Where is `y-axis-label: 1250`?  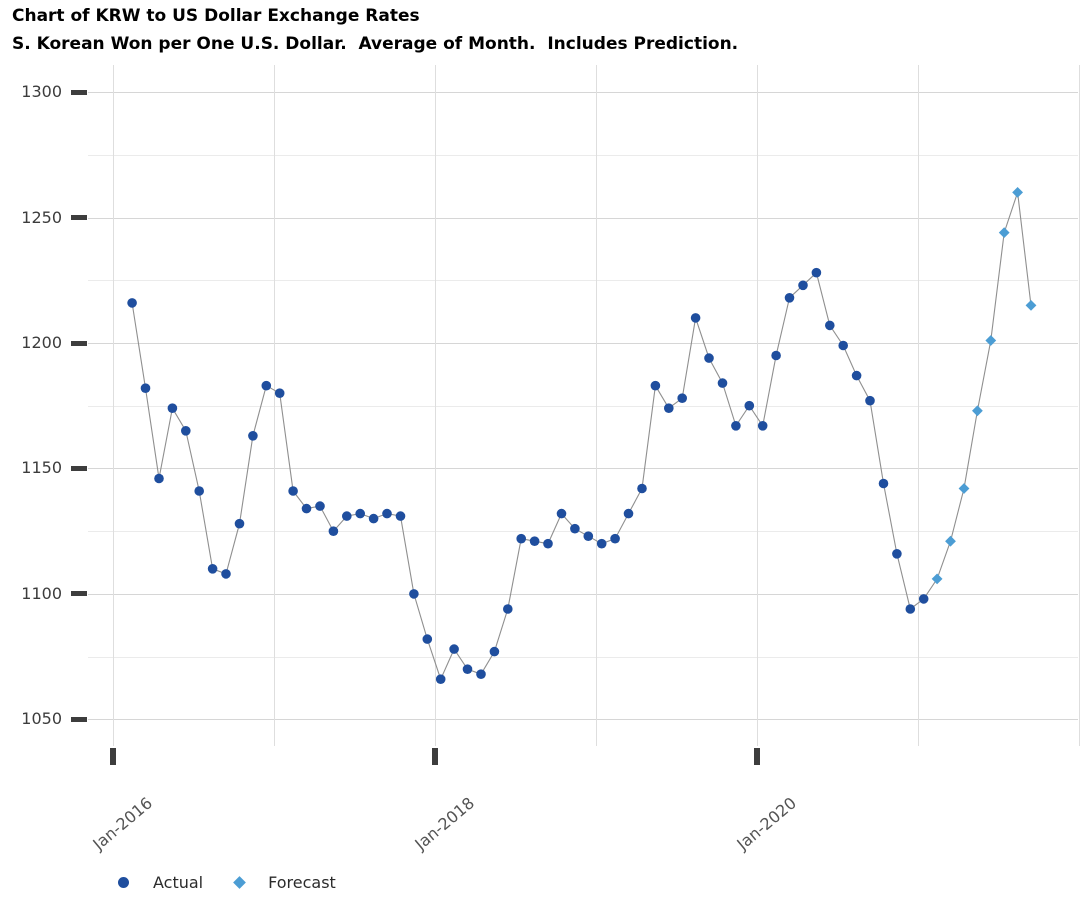
y-axis-label: 1250 is located at coordinates (41, 217).